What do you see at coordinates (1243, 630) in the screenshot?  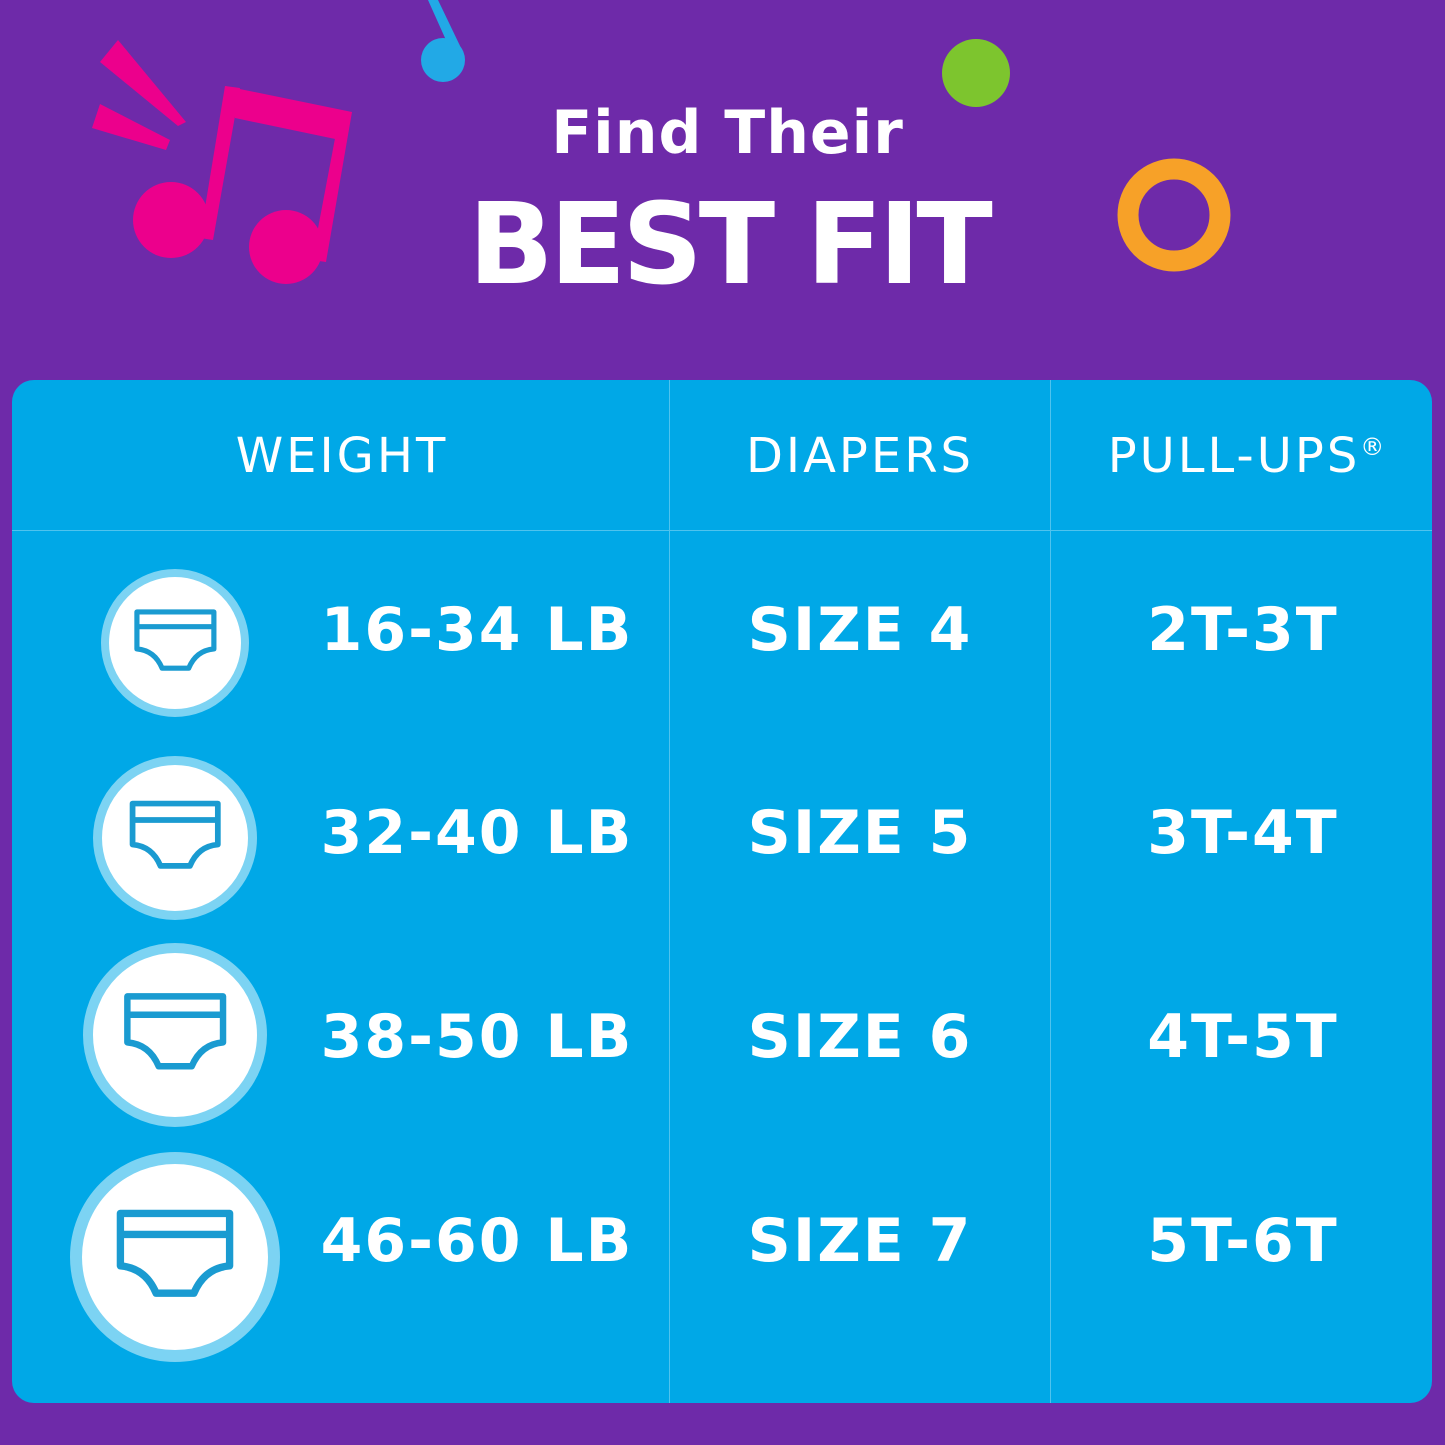 I see `pullups-cell: 2T-3T` at bounding box center [1243, 630].